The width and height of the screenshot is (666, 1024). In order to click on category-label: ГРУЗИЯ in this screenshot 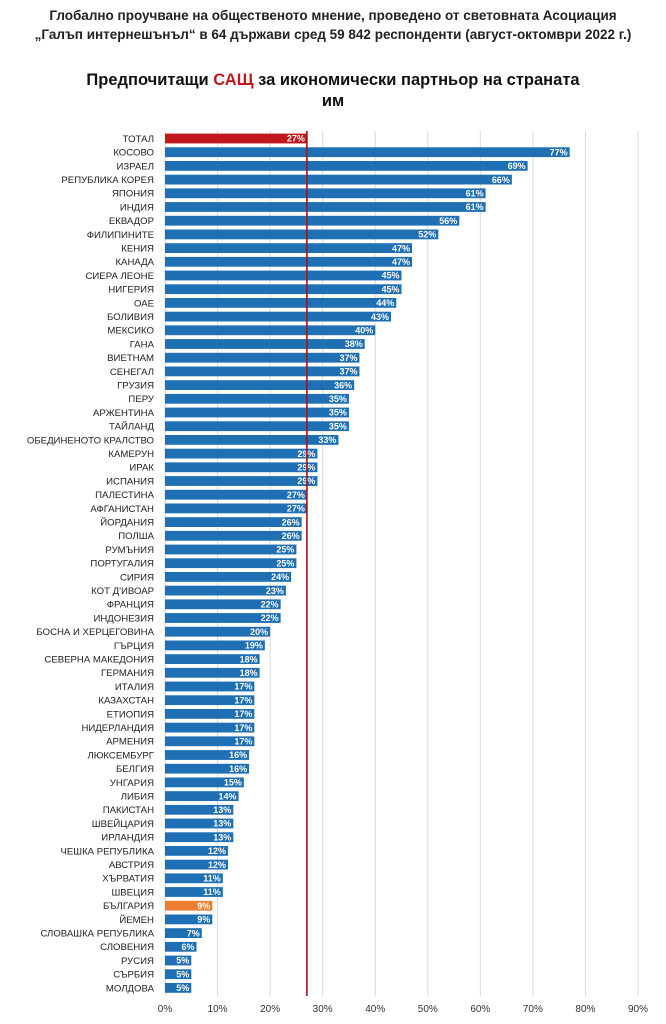, I will do `click(135, 386)`.